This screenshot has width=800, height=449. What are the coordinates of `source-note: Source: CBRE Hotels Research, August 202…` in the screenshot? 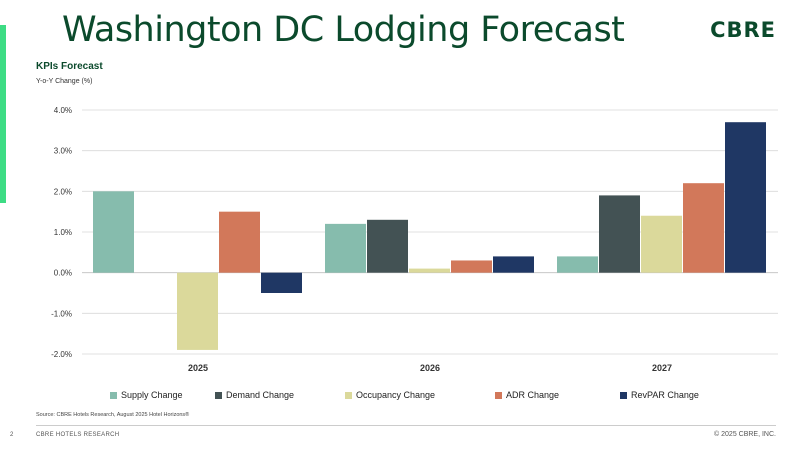 It's located at (113, 415).